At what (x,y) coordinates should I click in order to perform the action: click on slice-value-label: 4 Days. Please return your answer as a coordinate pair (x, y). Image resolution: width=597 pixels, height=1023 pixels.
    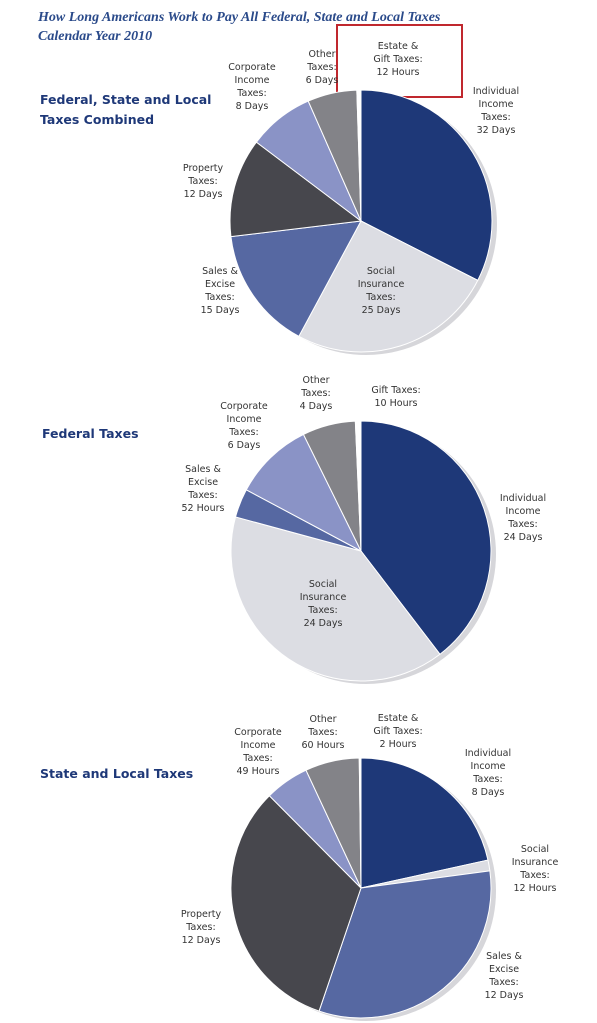
    Looking at the image, I should click on (316, 406).